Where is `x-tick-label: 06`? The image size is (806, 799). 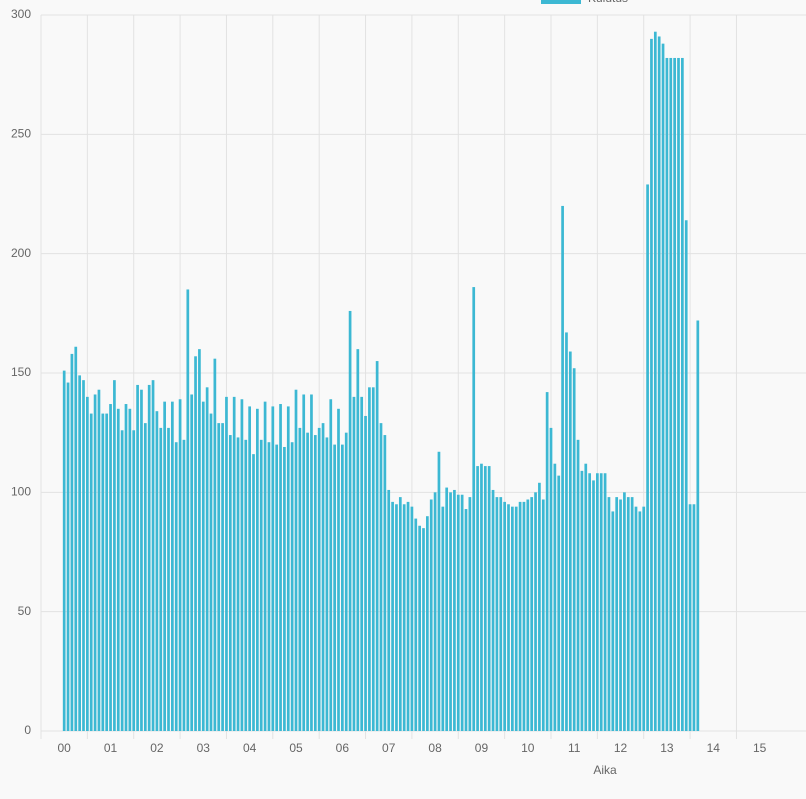
x-tick-label: 06 is located at coordinates (343, 748).